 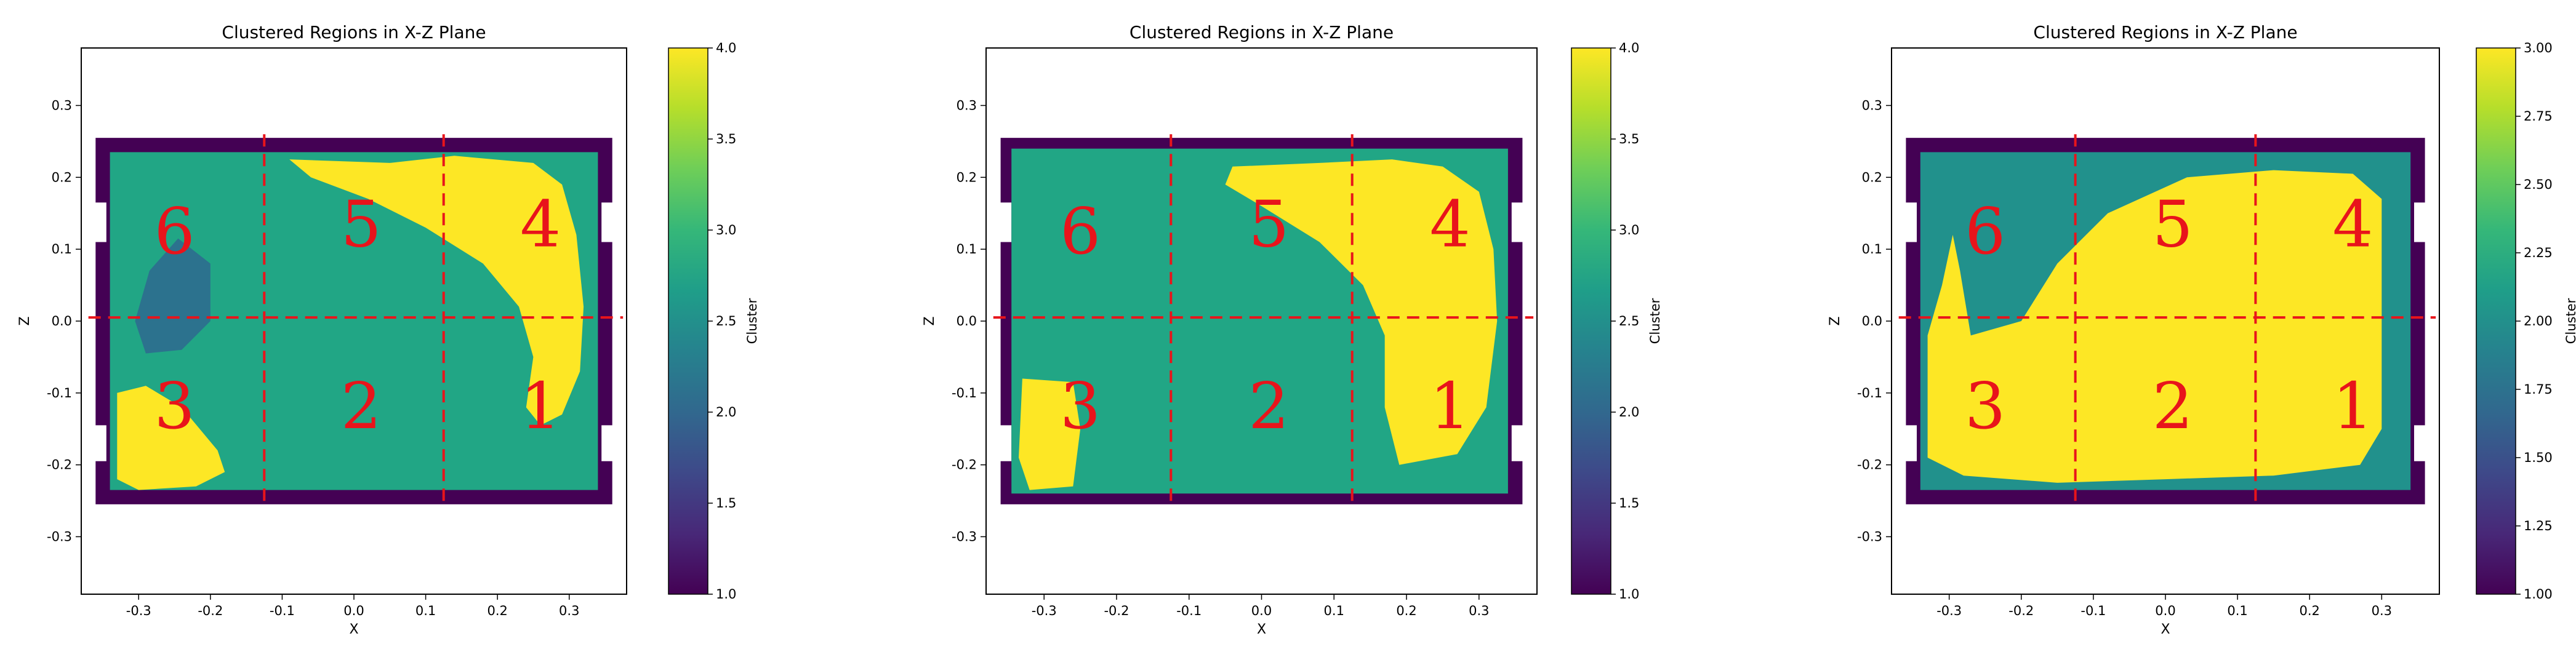 I want to click on colorbar-tick-label: 2.25, so click(x=2539, y=252).